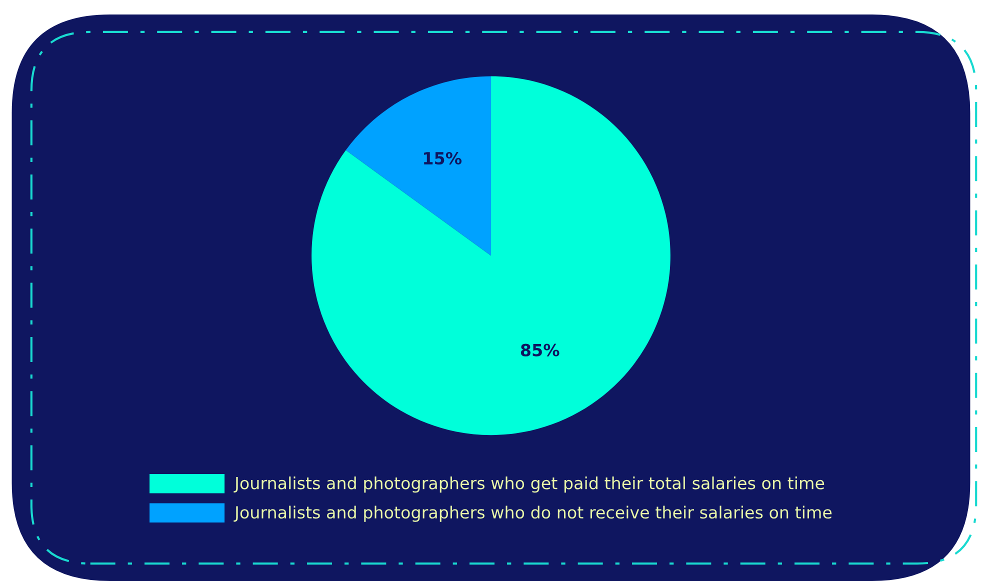 Image resolution: width=982 pixels, height=581 pixels. Describe the element at coordinates (443, 158) in the screenshot. I see `data-label: 15%` at that location.